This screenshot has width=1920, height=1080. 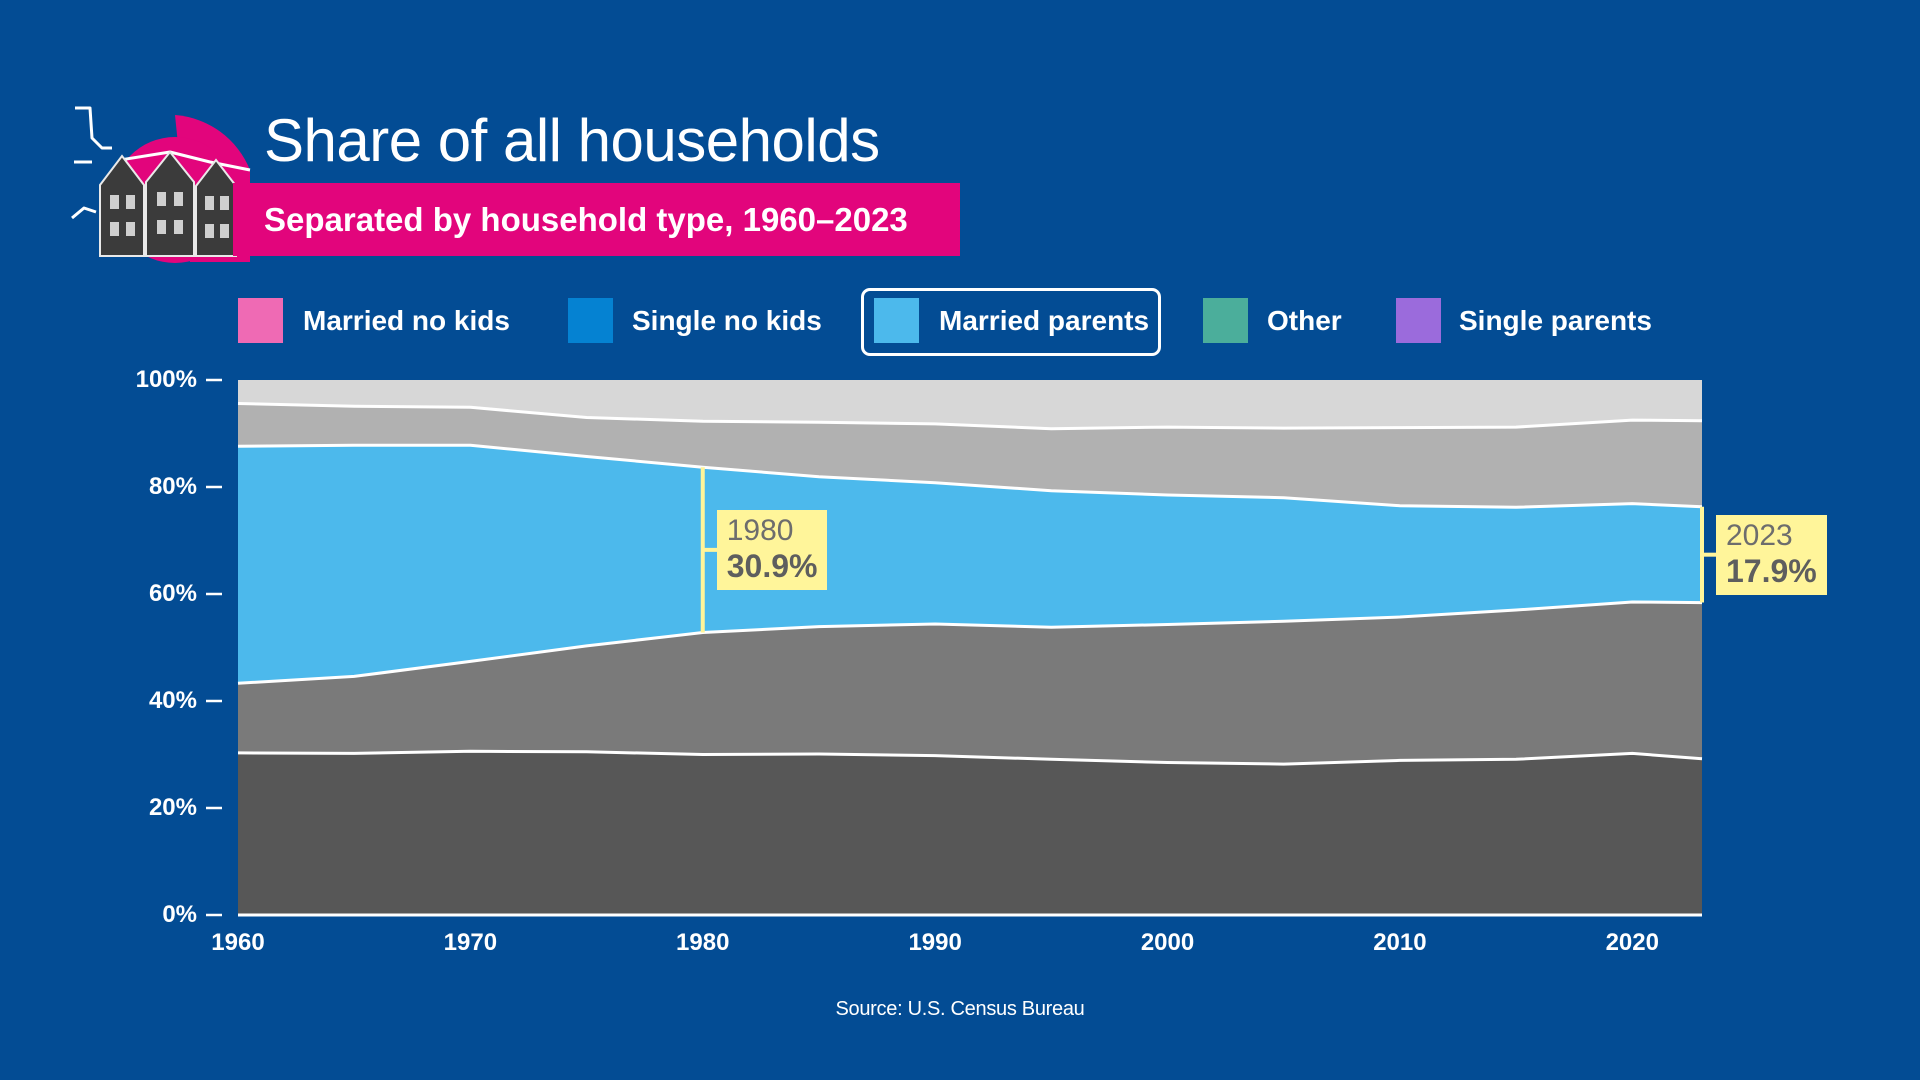 I want to click on legend-swatch-single-parents, so click(x=1418, y=320).